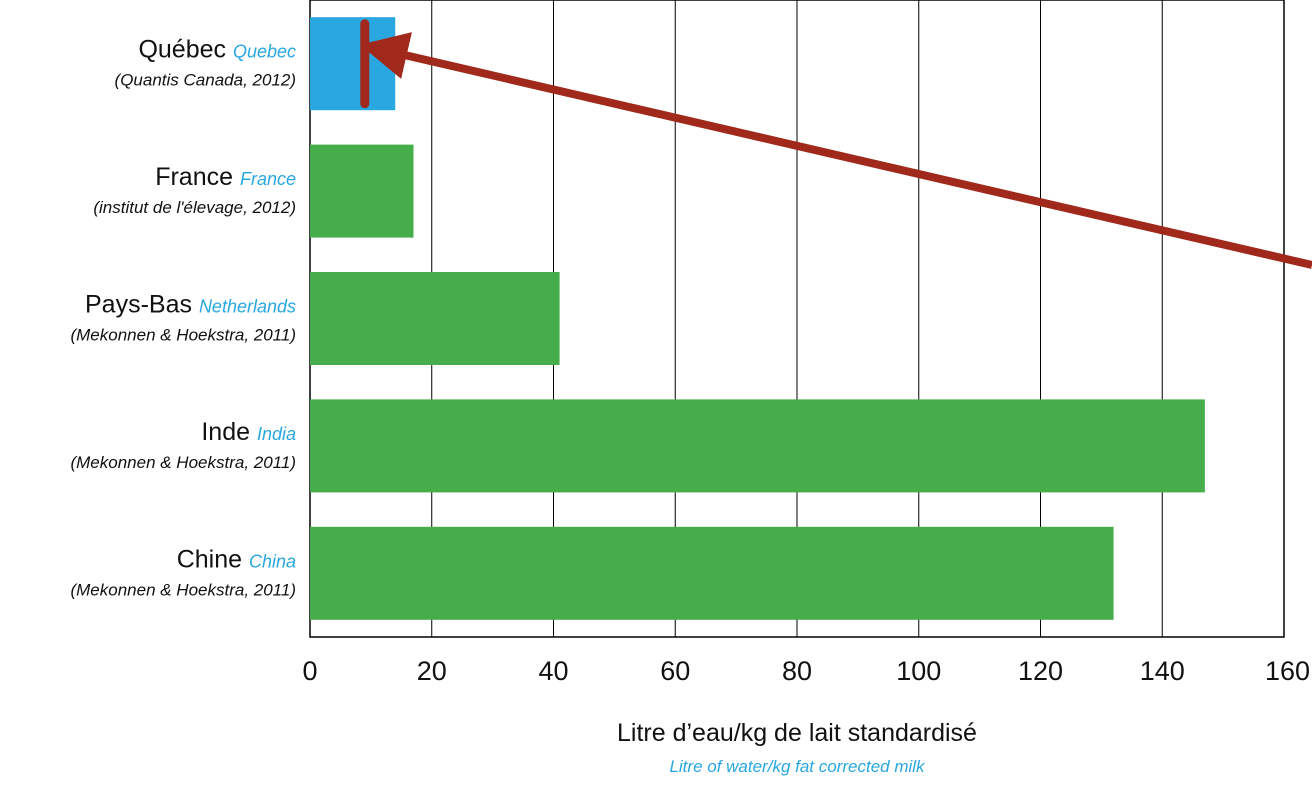  What do you see at coordinates (268, 179) in the screenshot?
I see `category-label-en: France` at bounding box center [268, 179].